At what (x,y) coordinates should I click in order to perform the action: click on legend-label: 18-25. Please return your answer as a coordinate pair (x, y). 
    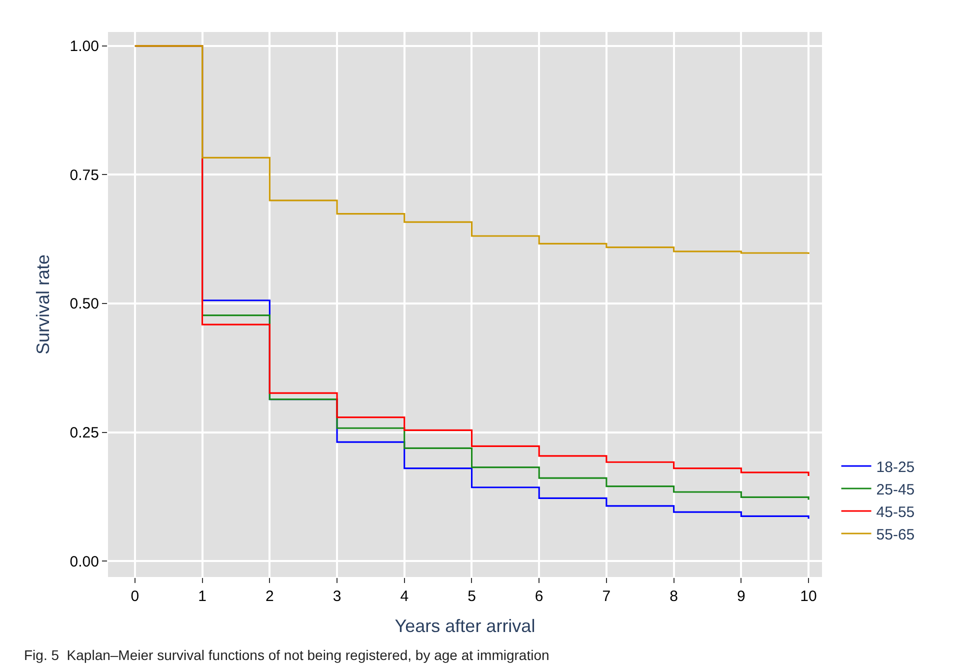
    Looking at the image, I should click on (895, 467).